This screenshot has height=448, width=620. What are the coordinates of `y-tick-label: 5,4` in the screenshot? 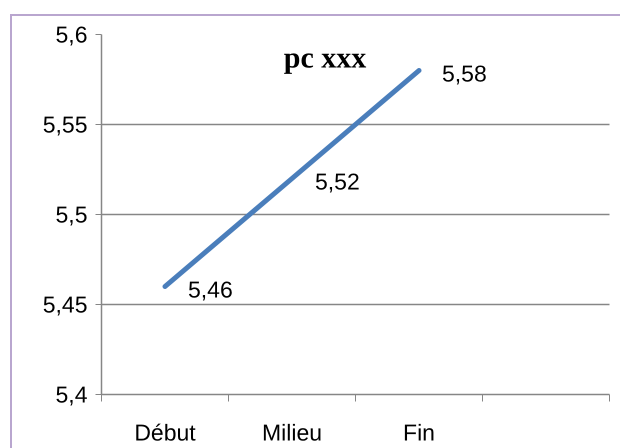 It's located at (72, 395).